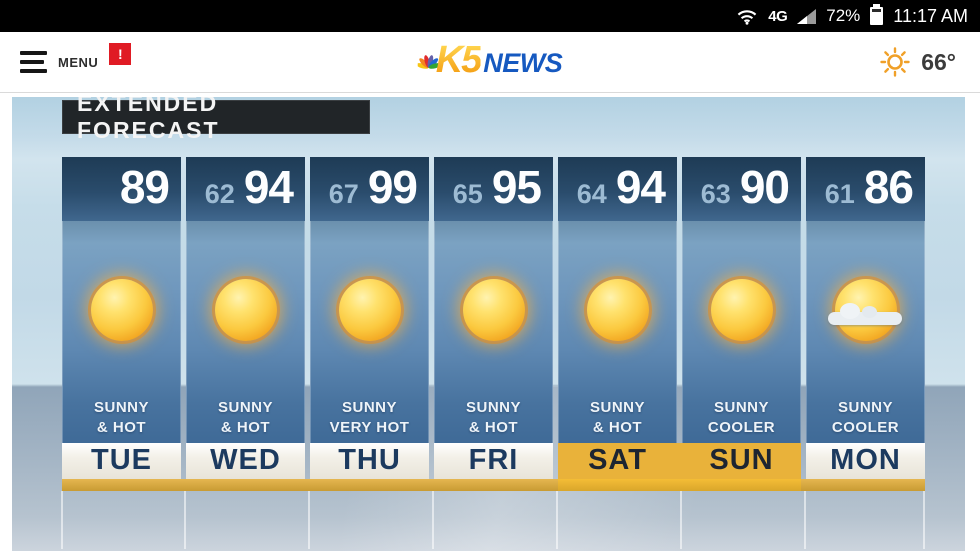 Image resolution: width=980 pixels, height=551 pixels. I want to click on condition-text: SUNNY VERY HOT, so click(369, 417).